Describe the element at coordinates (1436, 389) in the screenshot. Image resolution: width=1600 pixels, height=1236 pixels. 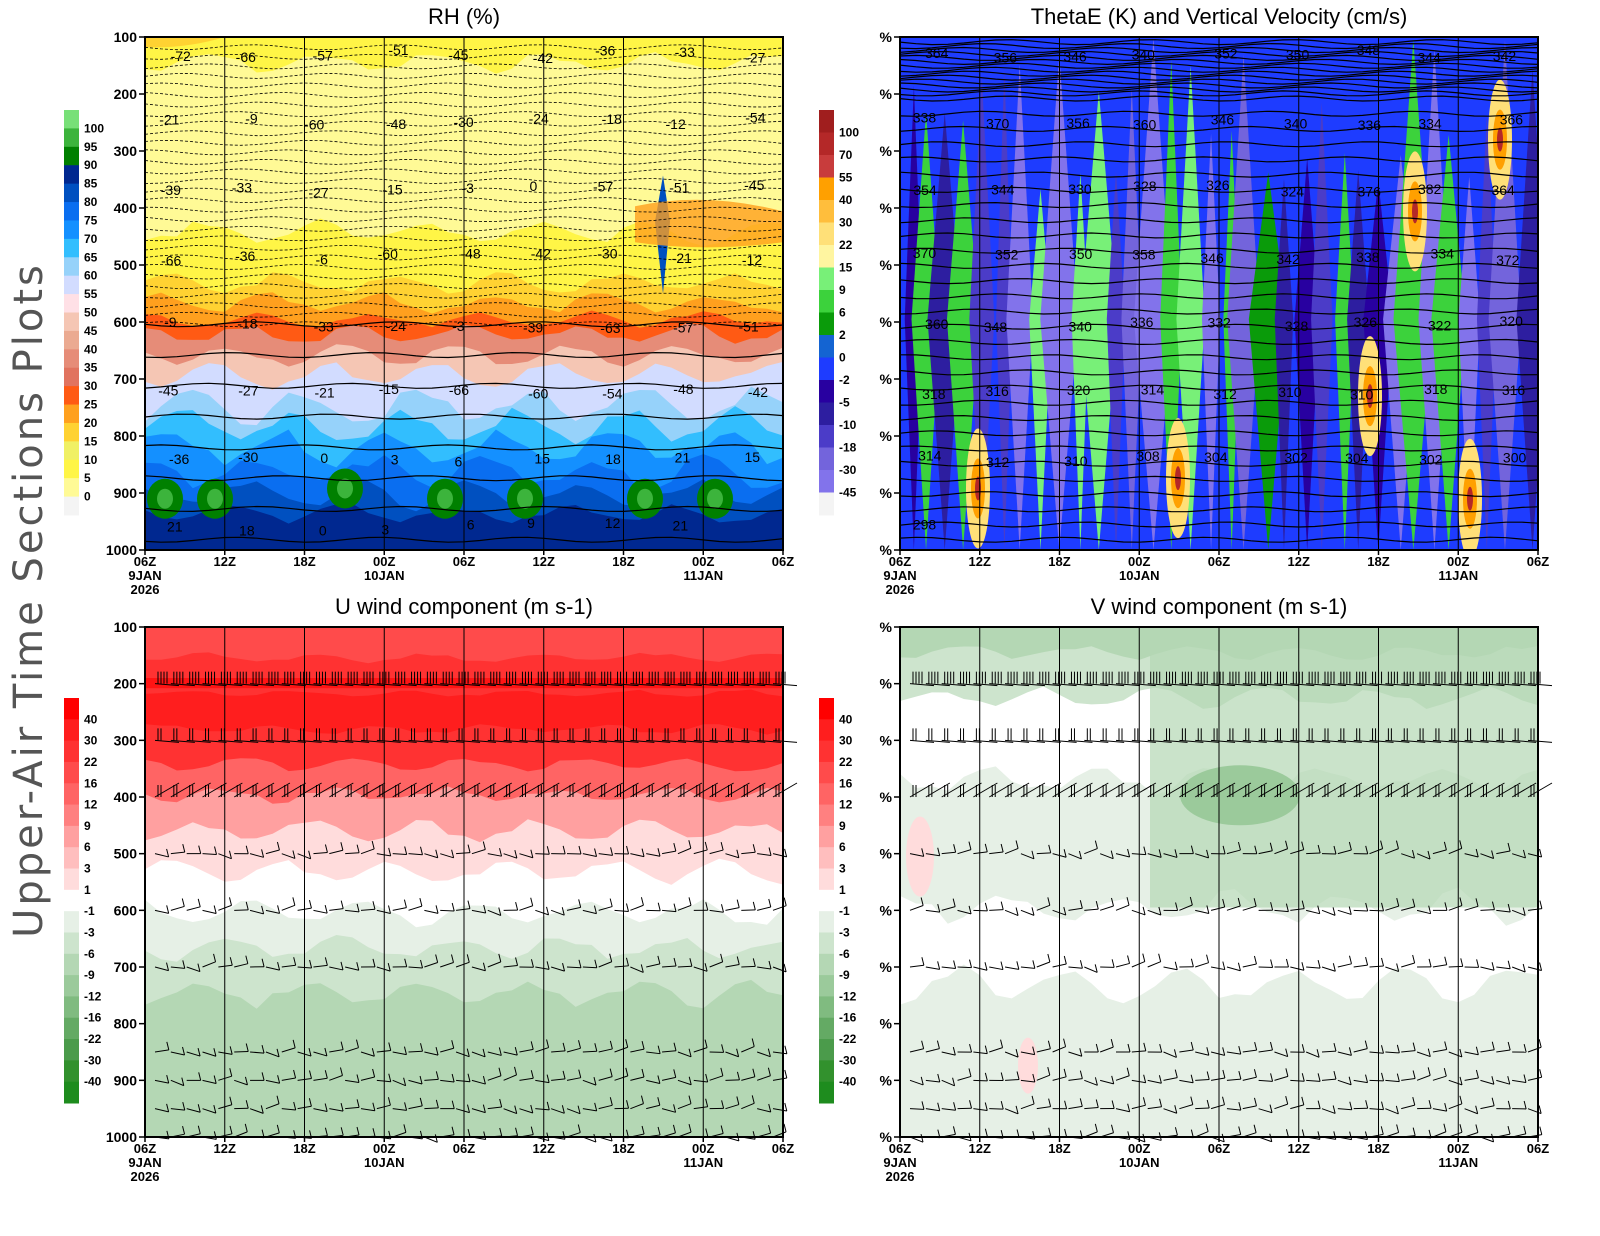
I see `contour-label: 318` at that location.